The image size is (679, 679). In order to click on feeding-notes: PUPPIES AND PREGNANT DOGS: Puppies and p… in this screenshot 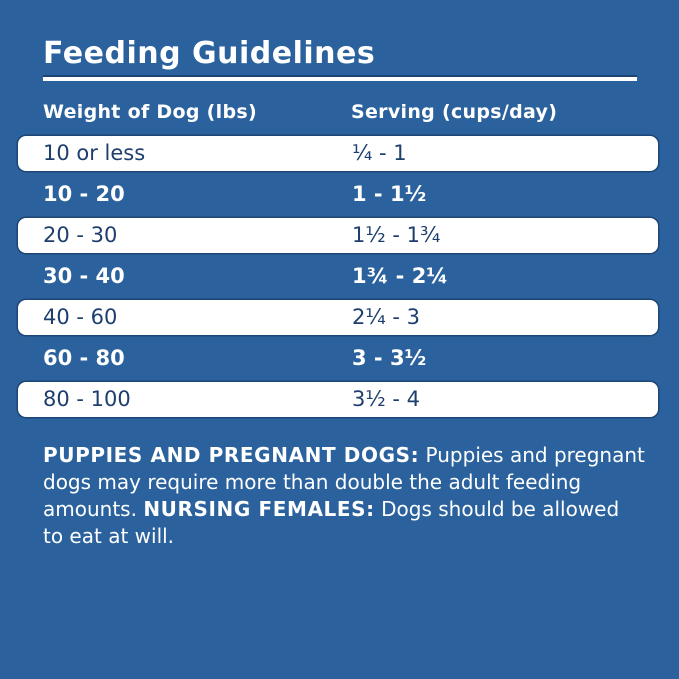, I will do `click(344, 496)`.